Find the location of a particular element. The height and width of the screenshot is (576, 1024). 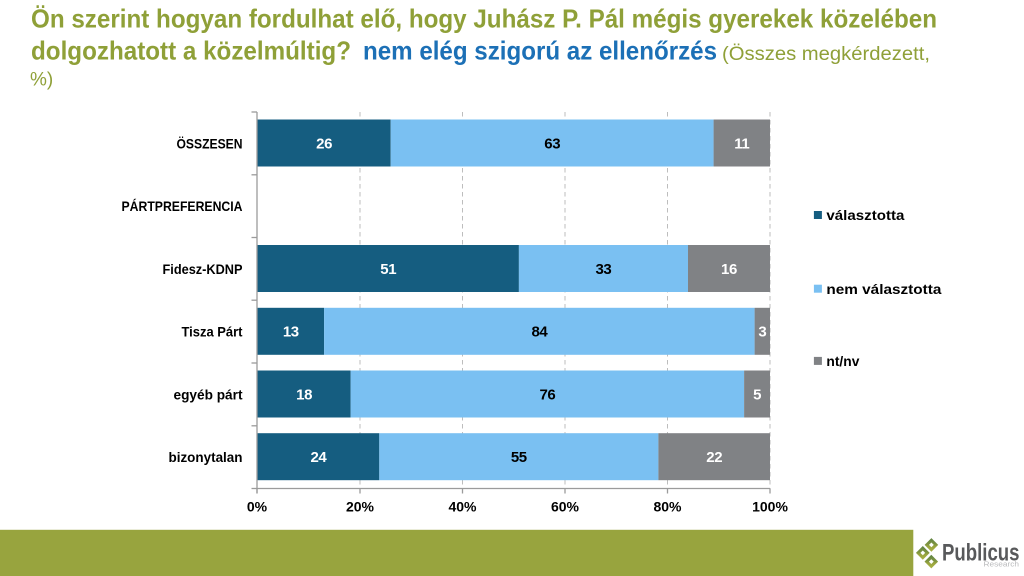

svg-text: 3 is located at coordinates (762, 332).